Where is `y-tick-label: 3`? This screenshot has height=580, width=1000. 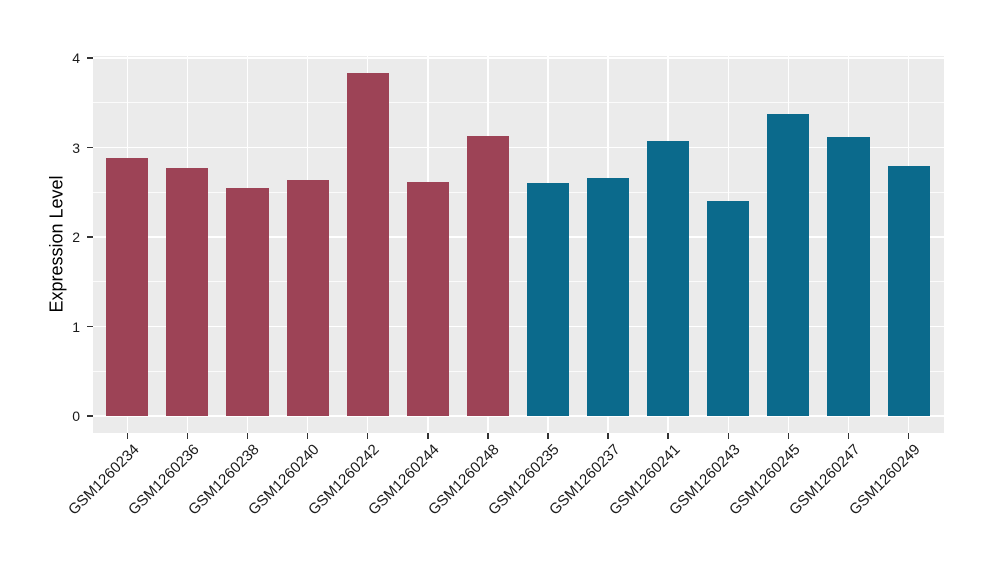 y-tick-label: 3 is located at coordinates (76, 147).